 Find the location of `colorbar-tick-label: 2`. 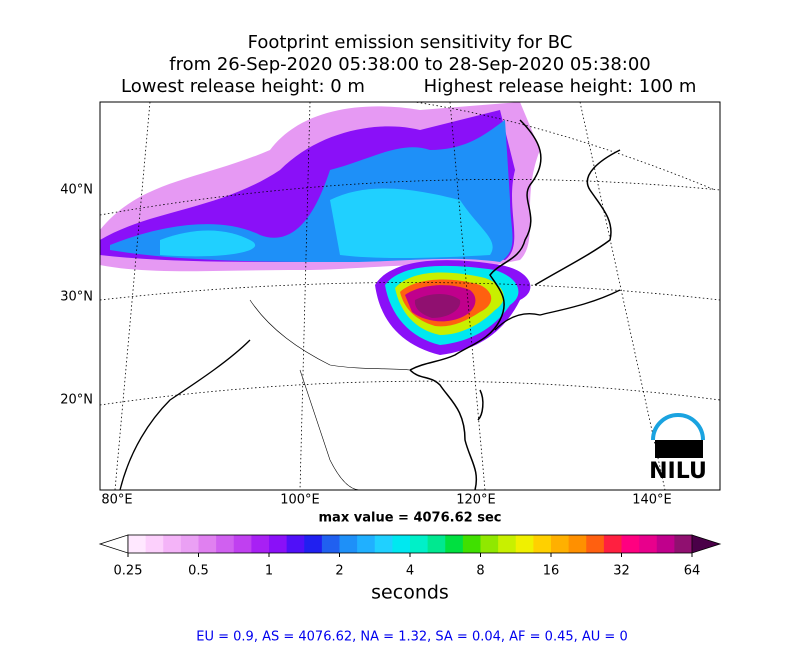

colorbar-tick-label: 2 is located at coordinates (339, 571).